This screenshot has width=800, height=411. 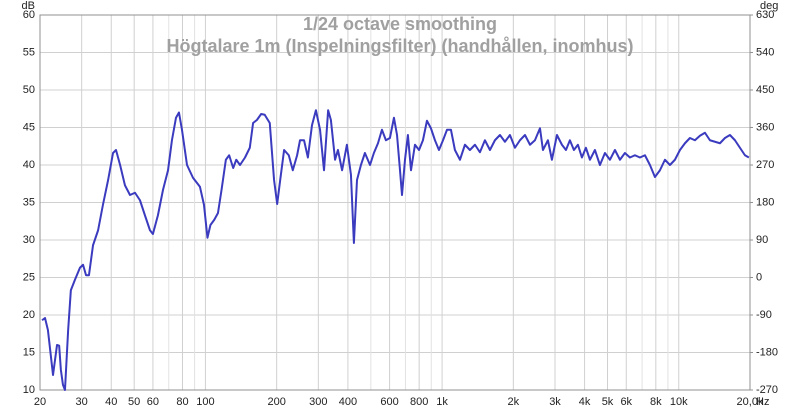 What do you see at coordinates (442, 402) in the screenshot?
I see `x-tick-label: 1k` at bounding box center [442, 402].